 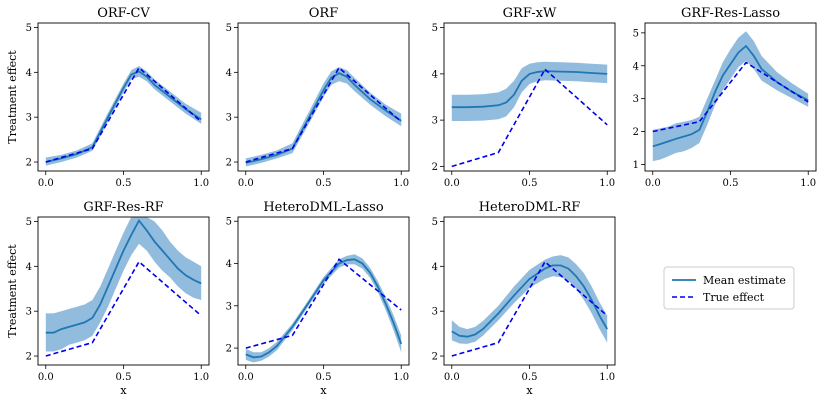 I want to click on panel-6: 0.0 0.5 1.0 2 3 4 5 HeteroDML-Lasso x, so click(x=318, y=298).